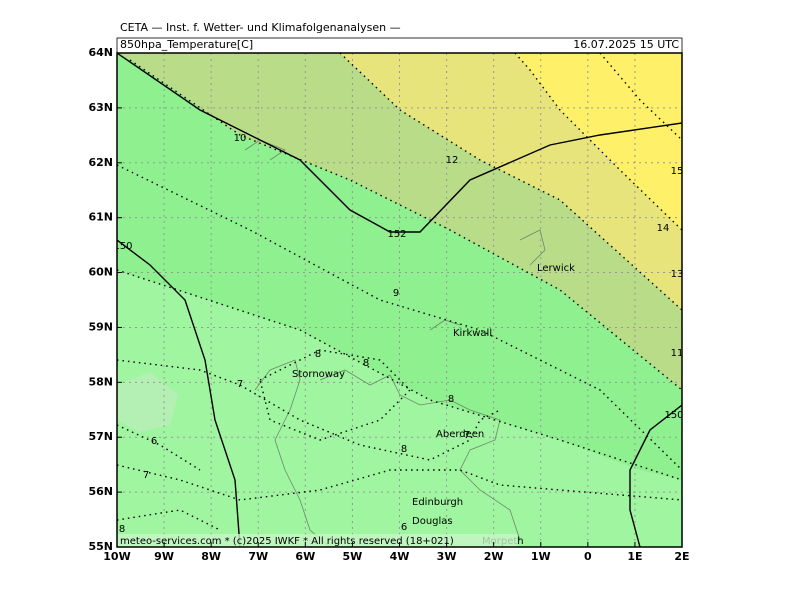 This screenshot has height=600, width=800. Describe the element at coordinates (634, 556) in the screenshot. I see `lon-label: 1E` at that location.